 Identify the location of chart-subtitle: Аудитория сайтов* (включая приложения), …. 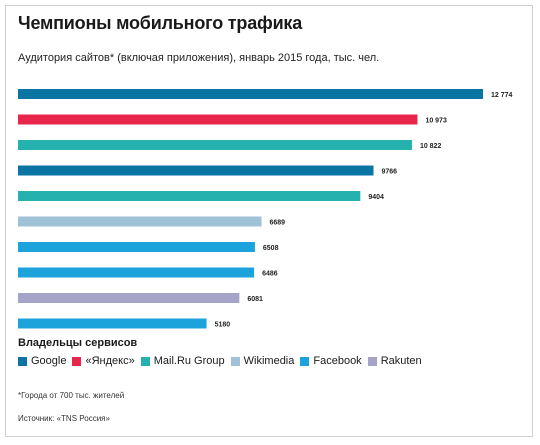
(199, 58).